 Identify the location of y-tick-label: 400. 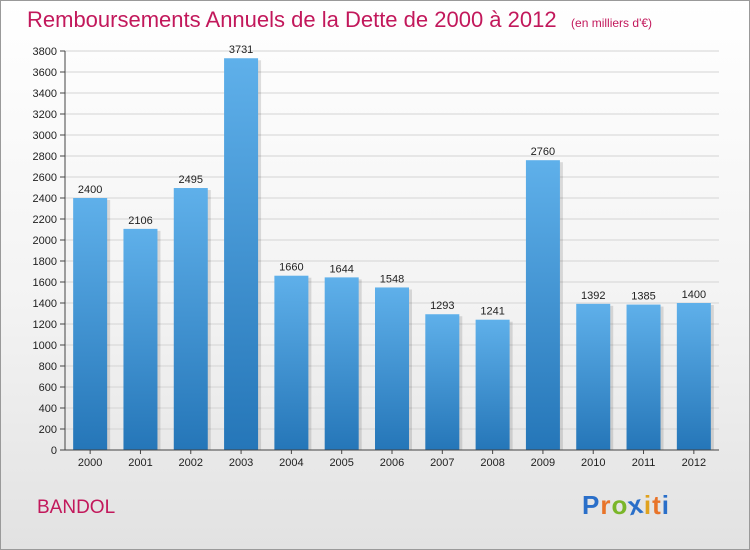
(48, 409).